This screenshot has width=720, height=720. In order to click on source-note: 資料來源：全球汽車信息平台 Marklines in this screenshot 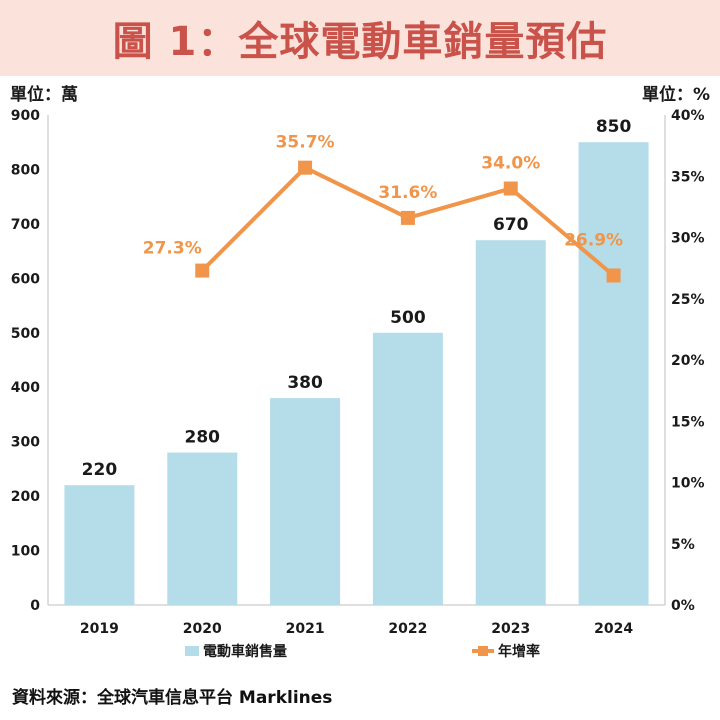, I will do `click(172, 698)`.